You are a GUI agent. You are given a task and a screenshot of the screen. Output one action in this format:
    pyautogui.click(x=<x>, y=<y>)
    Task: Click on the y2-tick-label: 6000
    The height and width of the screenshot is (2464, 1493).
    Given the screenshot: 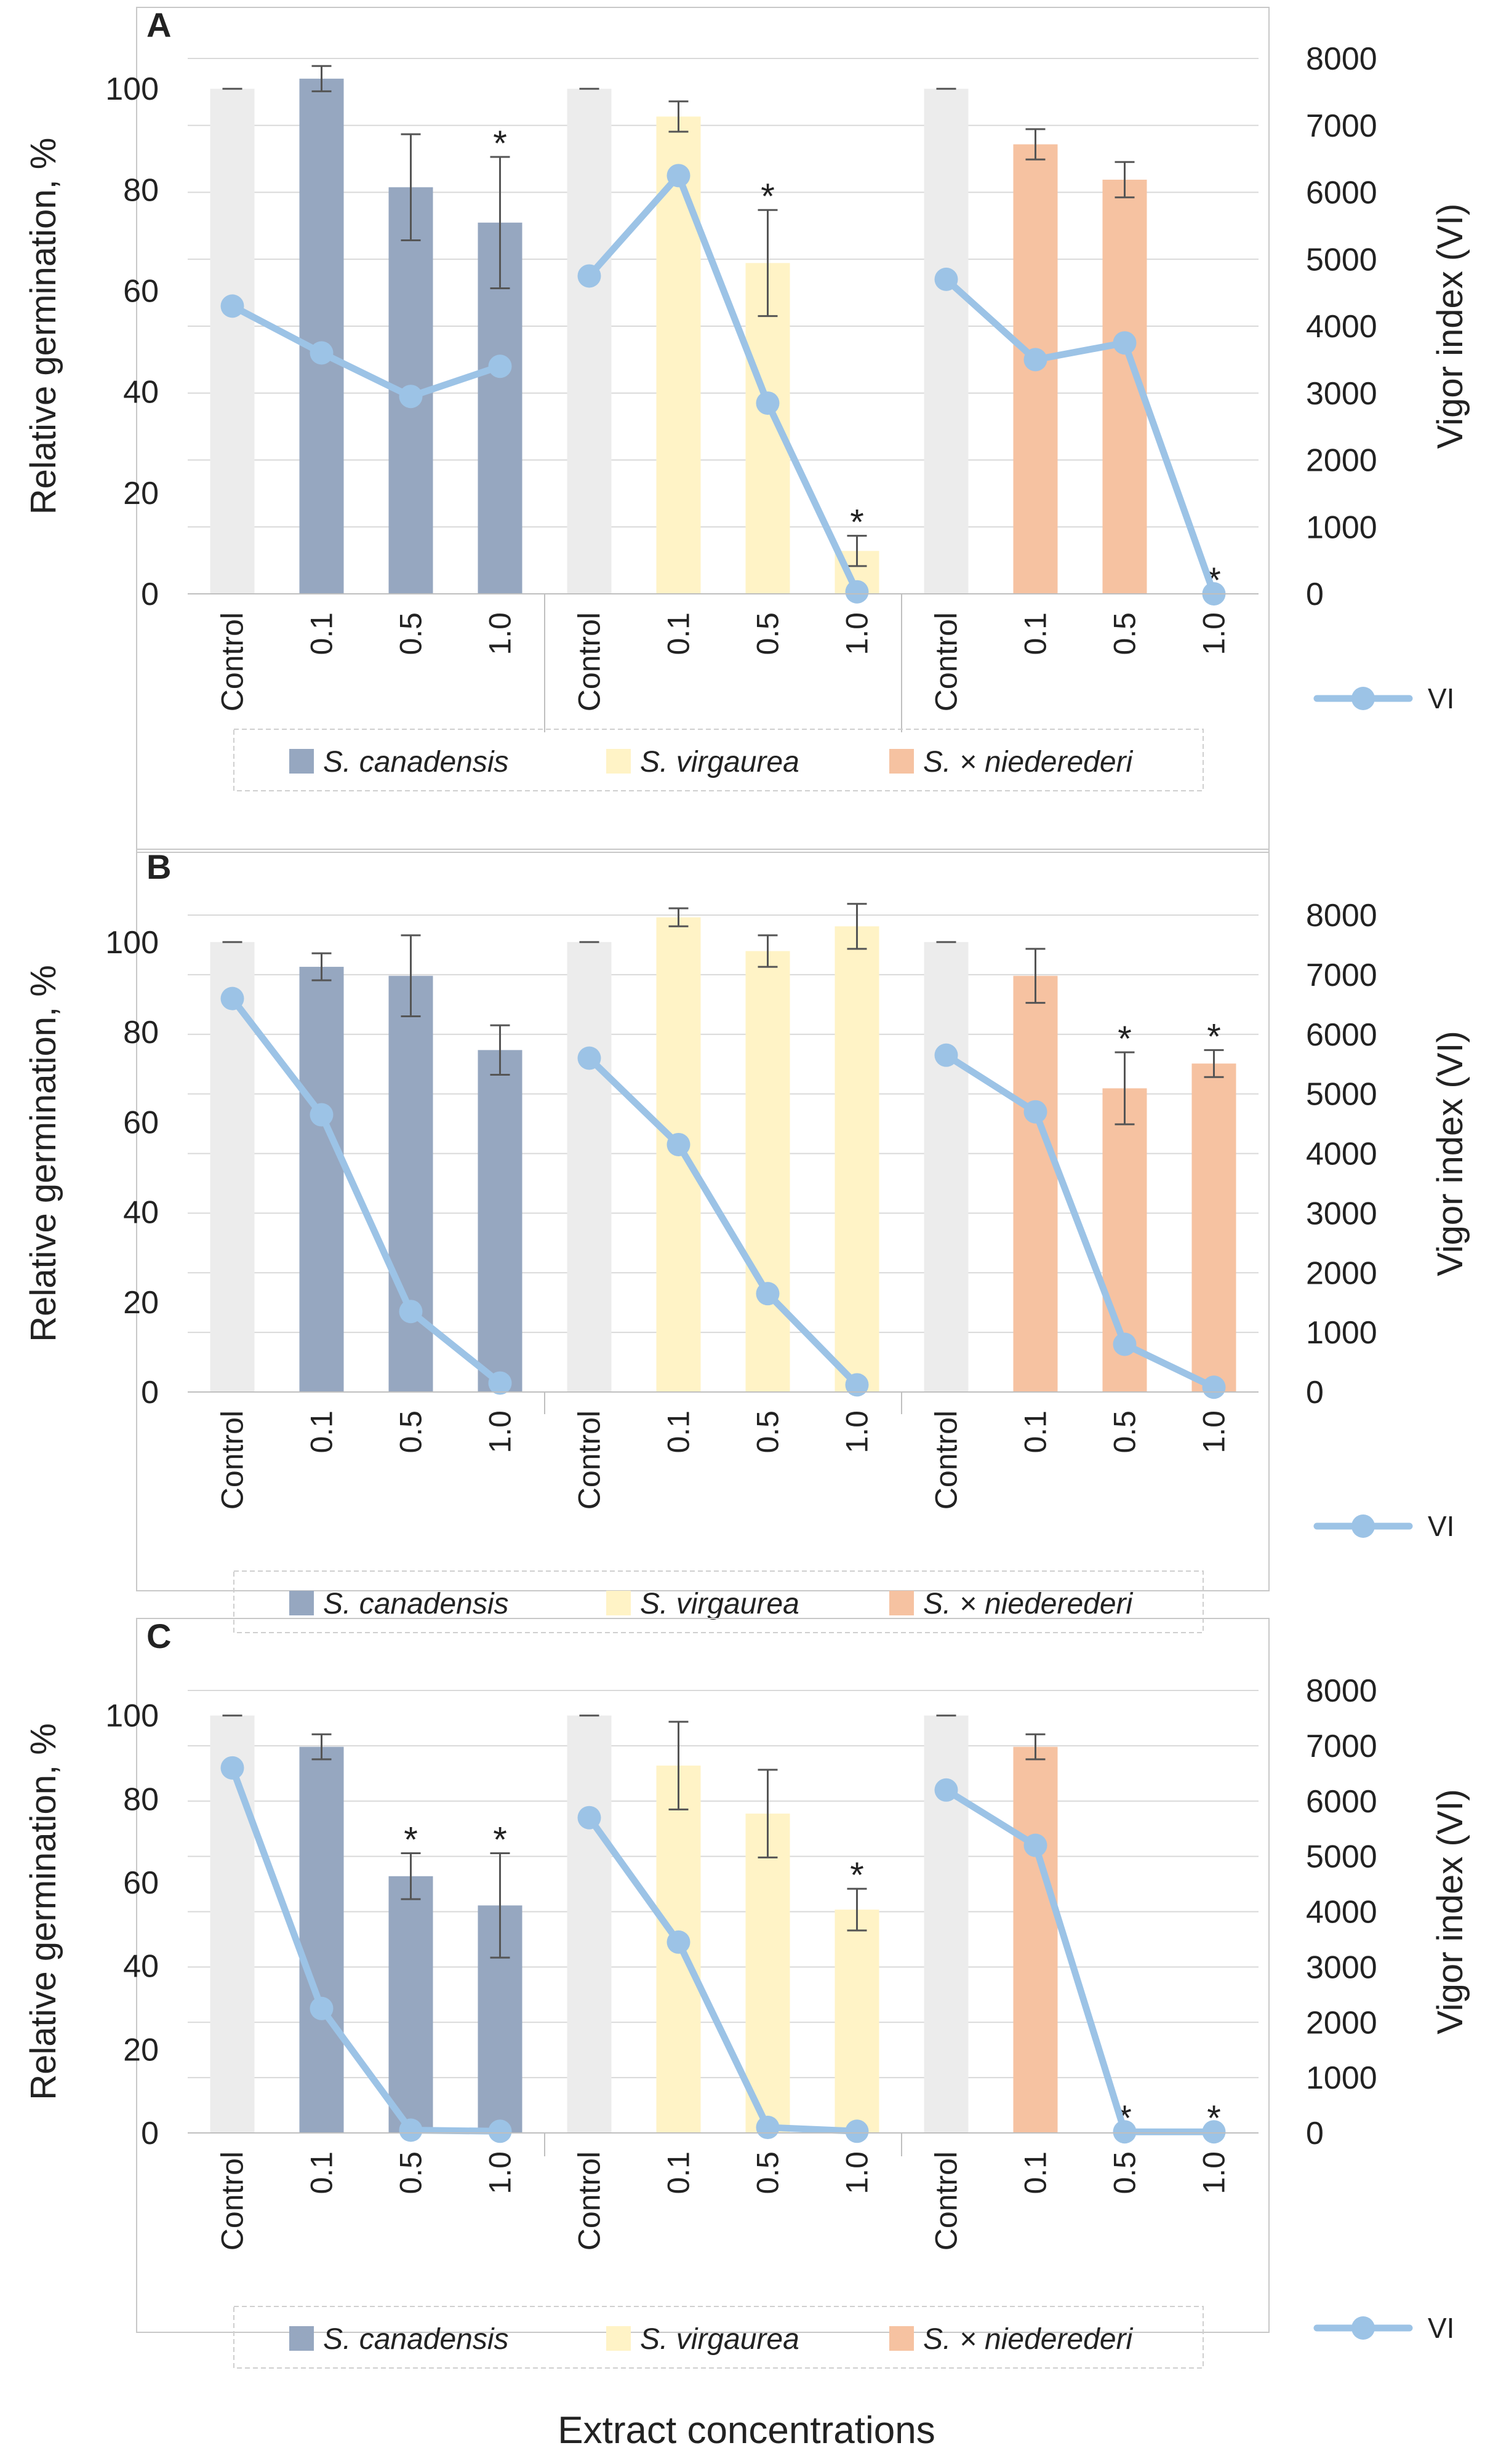 What is the action you would take?
    pyautogui.click(x=1341, y=1035)
    